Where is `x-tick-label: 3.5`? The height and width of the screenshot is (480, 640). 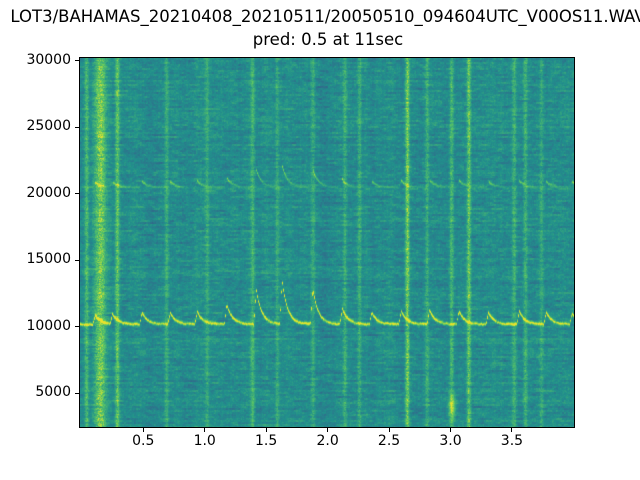 x-tick-label: 3.5 is located at coordinates (512, 441).